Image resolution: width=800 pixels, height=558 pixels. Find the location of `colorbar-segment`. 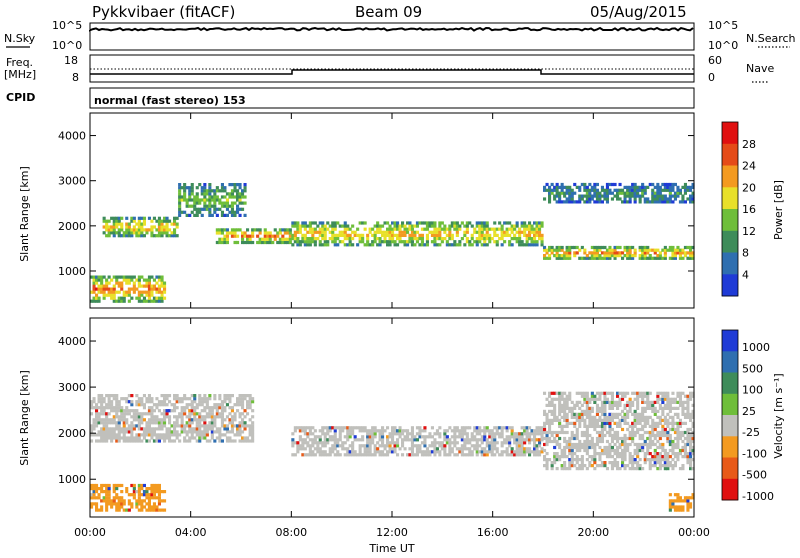

colorbar-segment is located at coordinates (730, 383).